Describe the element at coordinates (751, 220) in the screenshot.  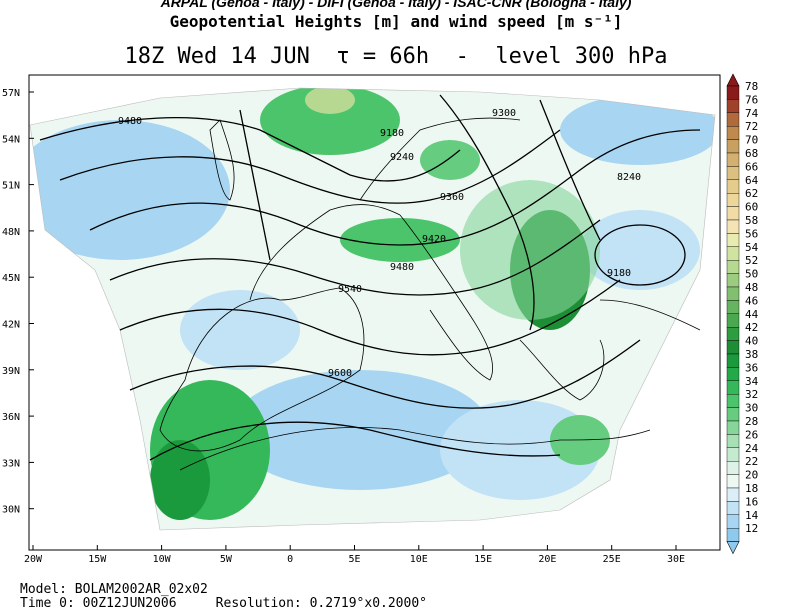
I see `colorbar-label: 58` at that location.